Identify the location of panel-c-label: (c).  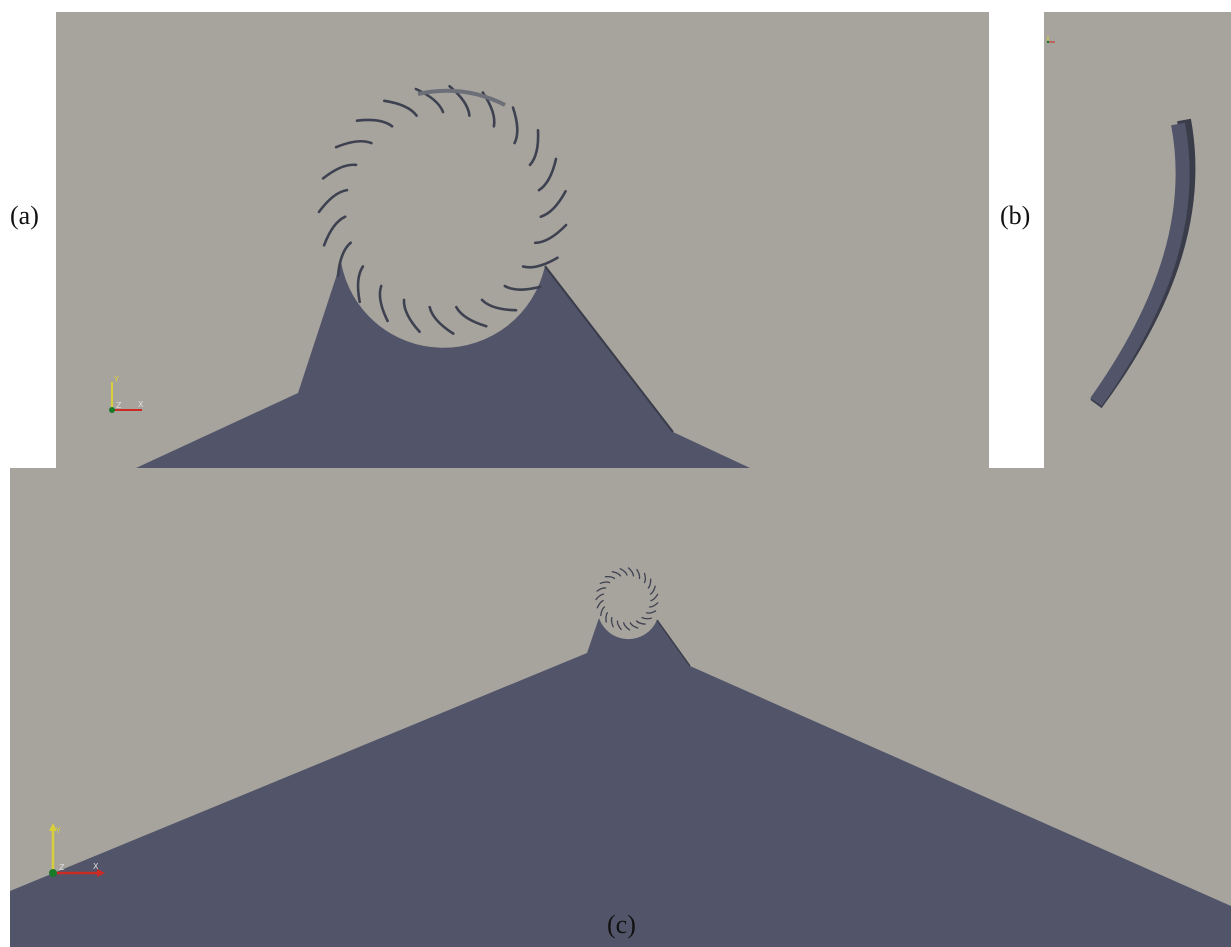
(621, 924).